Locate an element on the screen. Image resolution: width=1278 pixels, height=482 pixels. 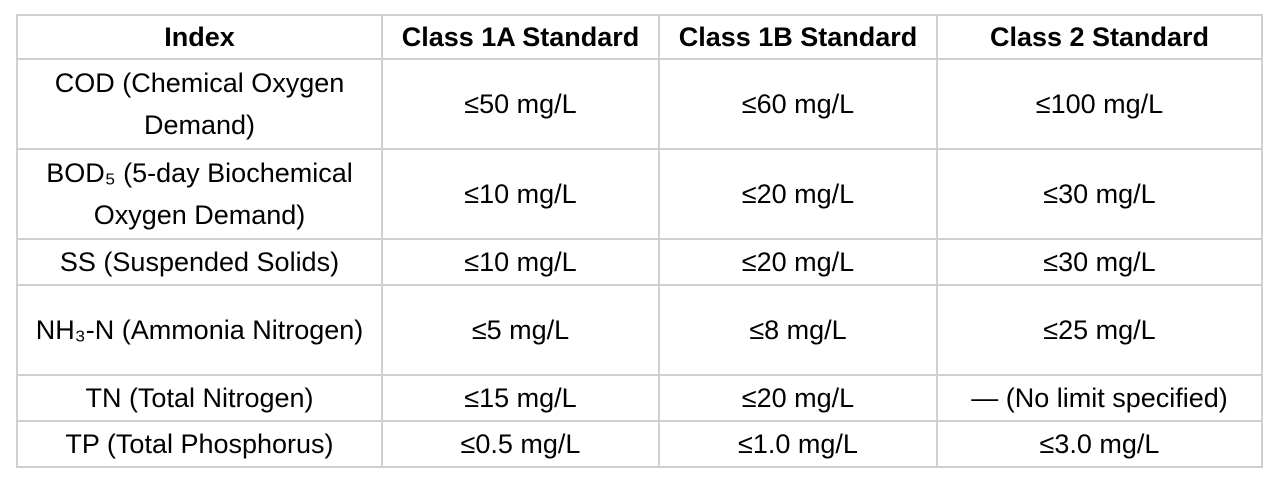
value-cell: ≤100 mg/L is located at coordinates (1099, 104).